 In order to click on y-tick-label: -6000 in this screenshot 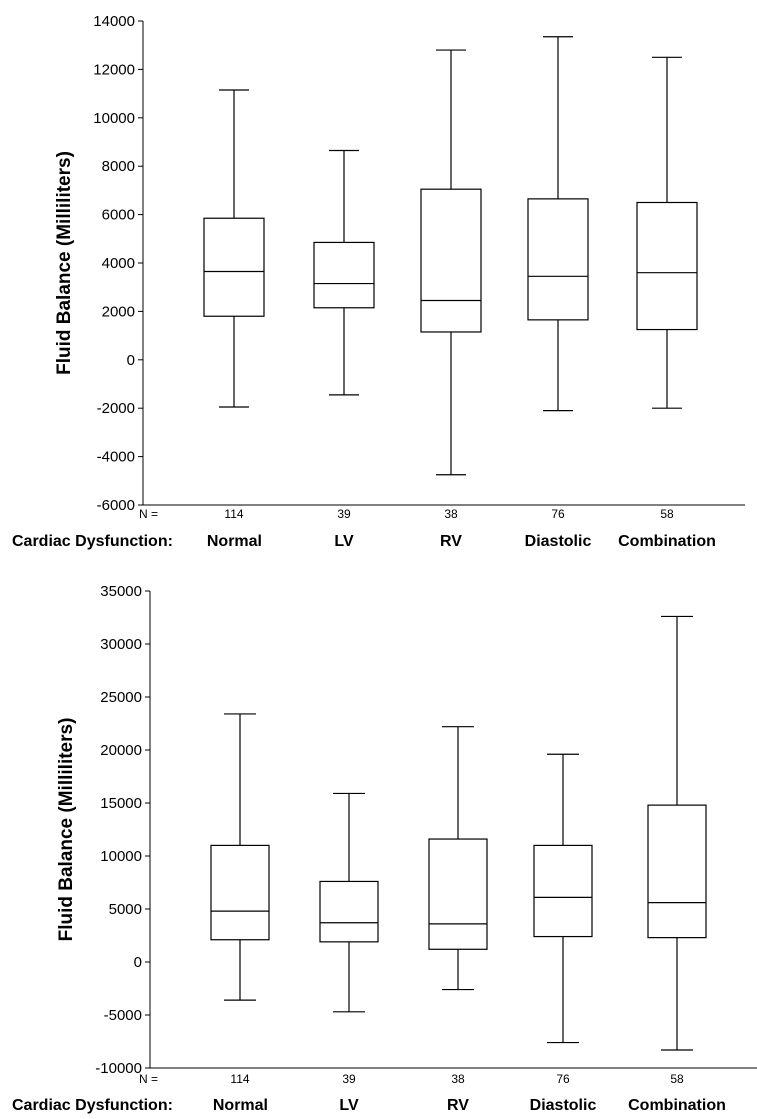, I will do `click(116, 505)`.